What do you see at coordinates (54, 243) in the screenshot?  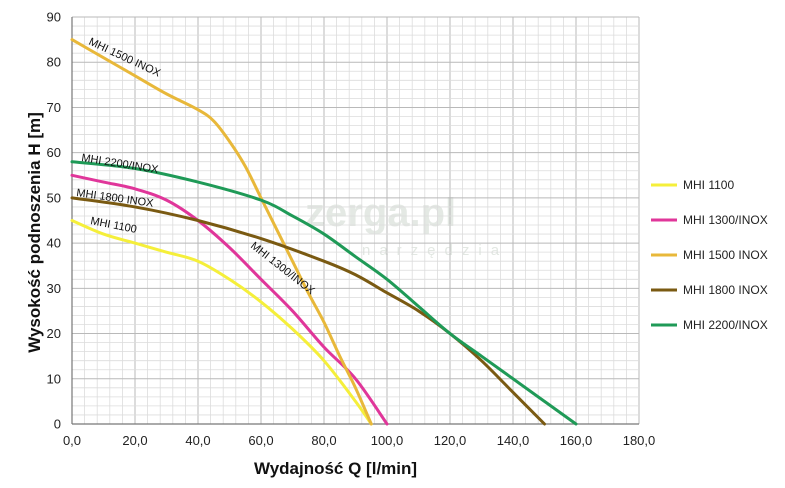 I see `y-tick-label: 40` at bounding box center [54, 243].